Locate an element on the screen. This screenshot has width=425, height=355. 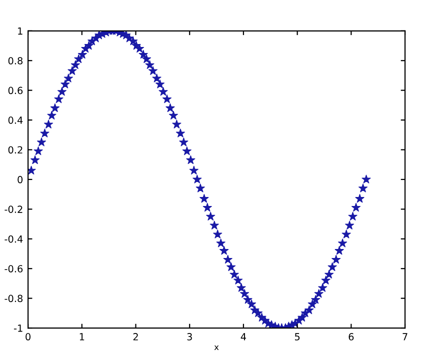
y-tick-label: -0.2 is located at coordinates (13, 209).